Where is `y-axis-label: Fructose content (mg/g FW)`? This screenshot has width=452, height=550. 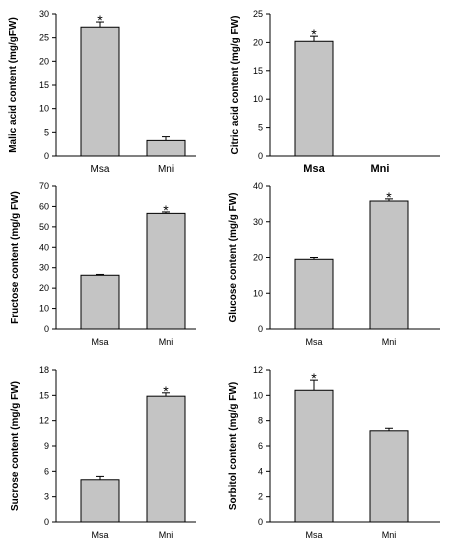
y-axis-label: Fructose content (mg/g FW) is located at coordinates (15, 257).